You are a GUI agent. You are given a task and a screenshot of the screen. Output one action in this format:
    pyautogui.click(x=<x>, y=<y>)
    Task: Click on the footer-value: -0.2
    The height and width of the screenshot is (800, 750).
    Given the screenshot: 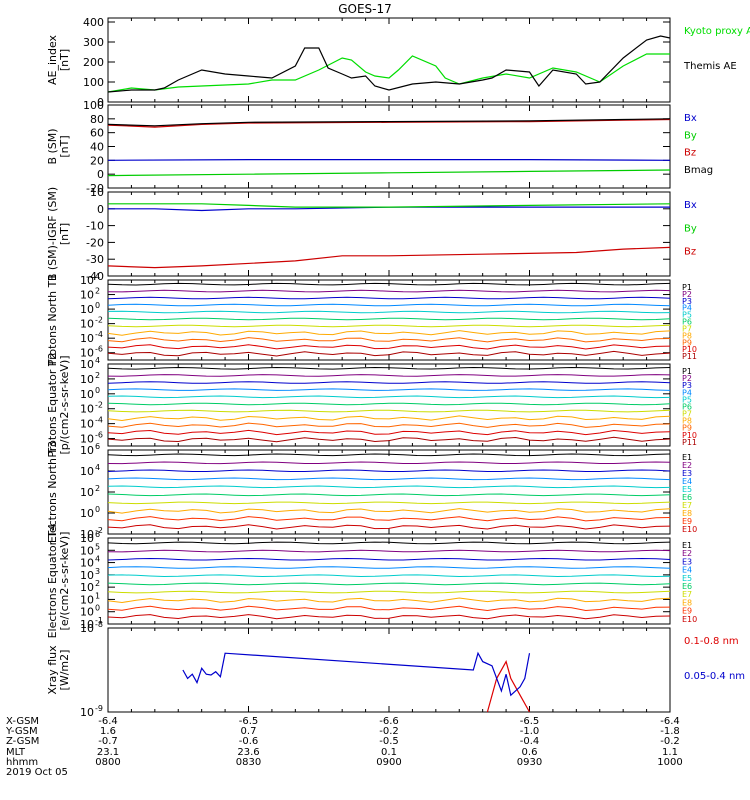 What is the action you would take?
    pyautogui.click(x=670, y=741)
    